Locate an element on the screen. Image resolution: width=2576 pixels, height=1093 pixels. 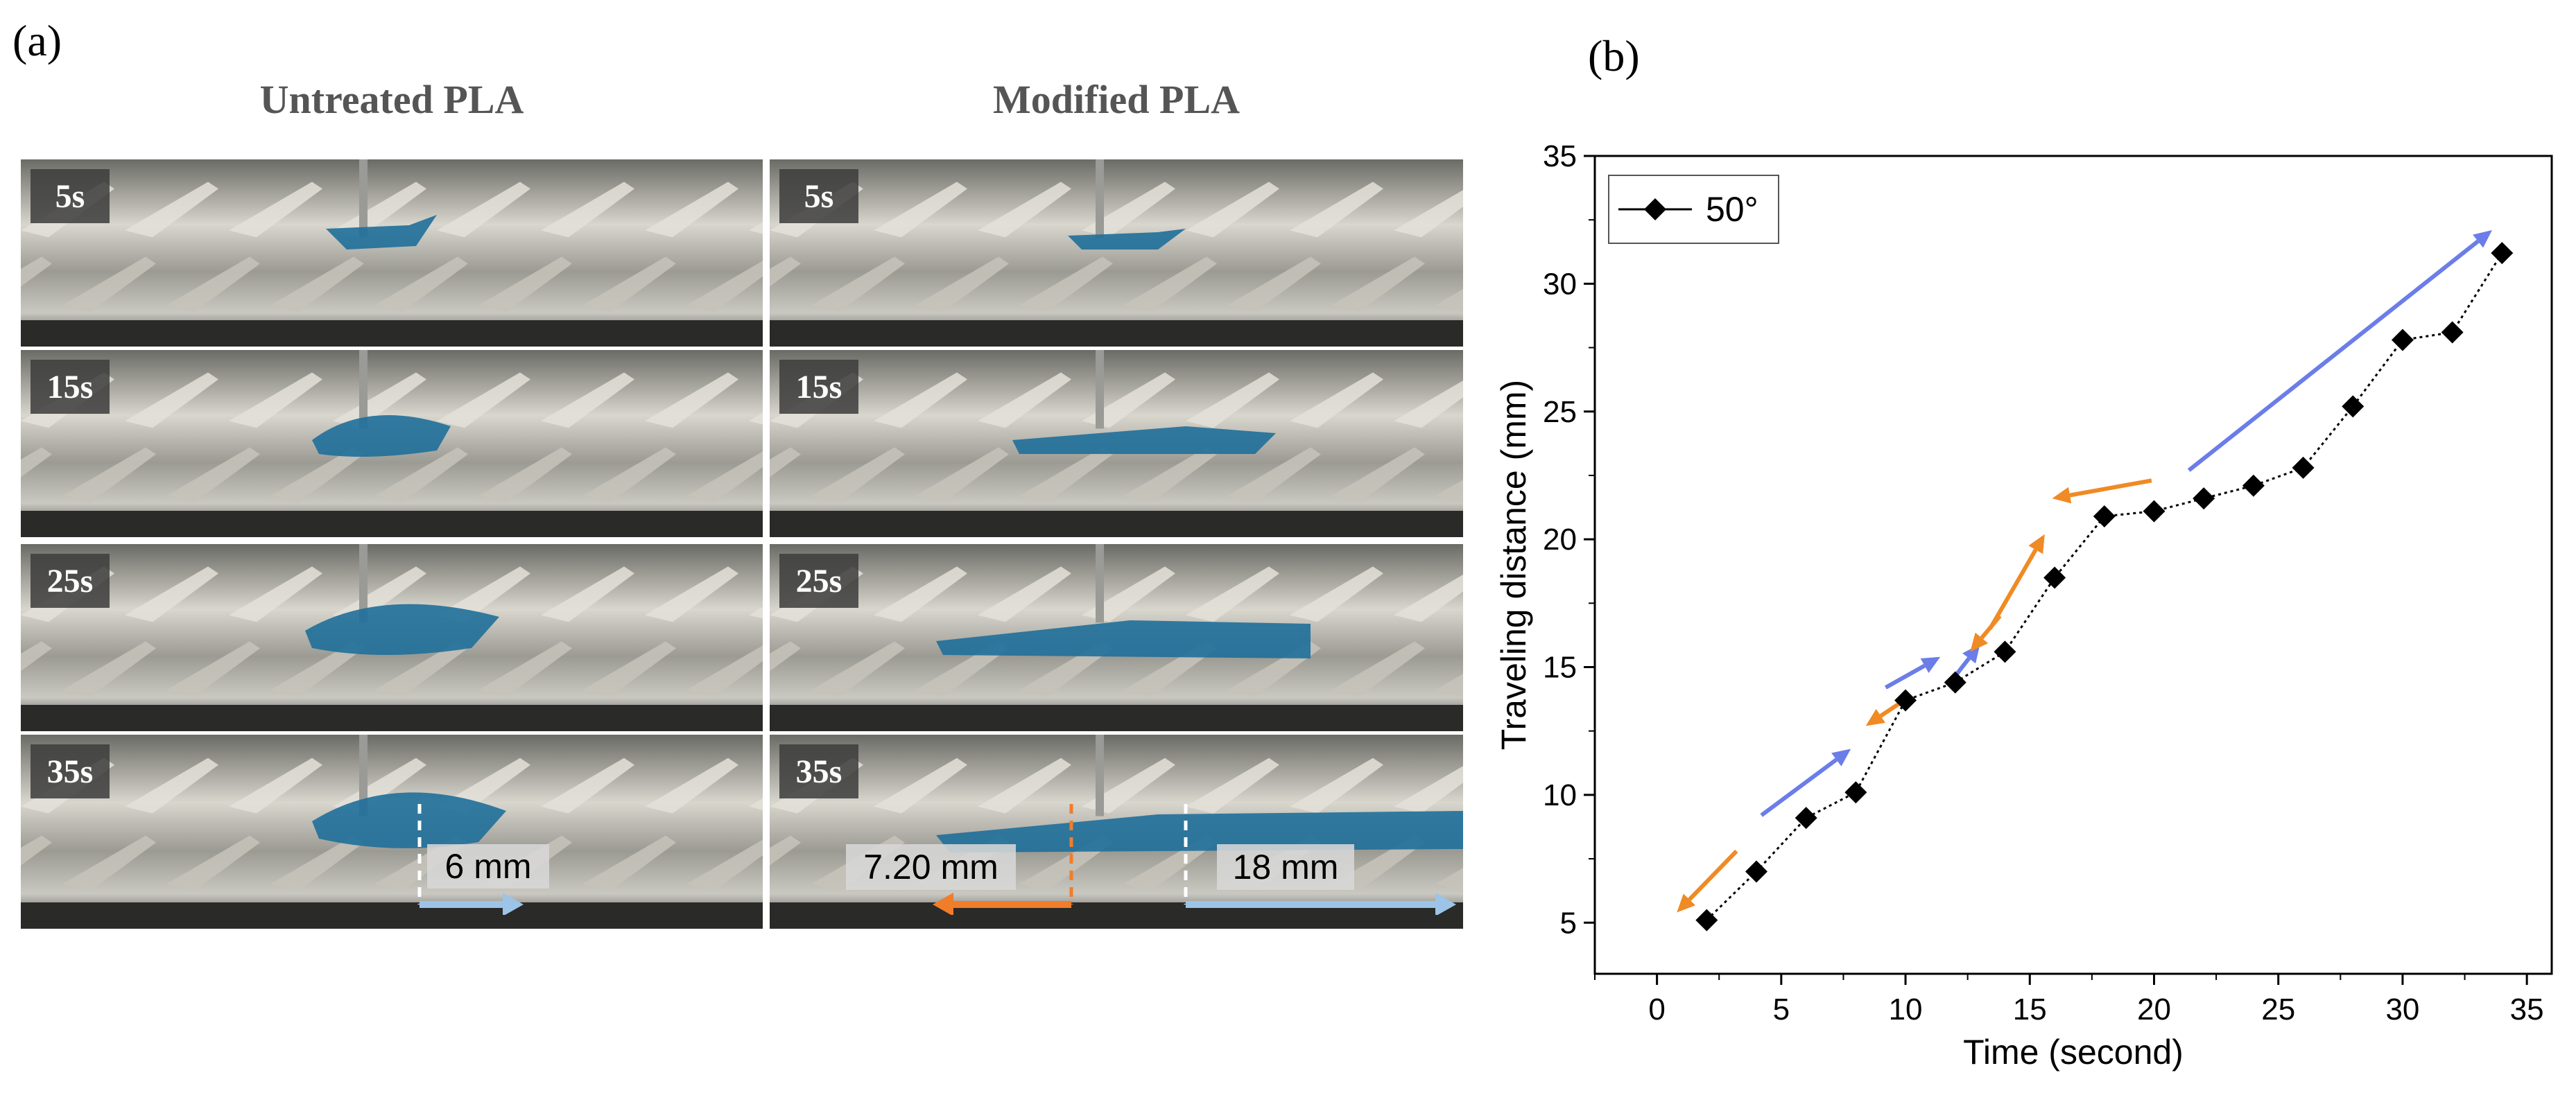
y-tick-label: 30 is located at coordinates (1560, 284).